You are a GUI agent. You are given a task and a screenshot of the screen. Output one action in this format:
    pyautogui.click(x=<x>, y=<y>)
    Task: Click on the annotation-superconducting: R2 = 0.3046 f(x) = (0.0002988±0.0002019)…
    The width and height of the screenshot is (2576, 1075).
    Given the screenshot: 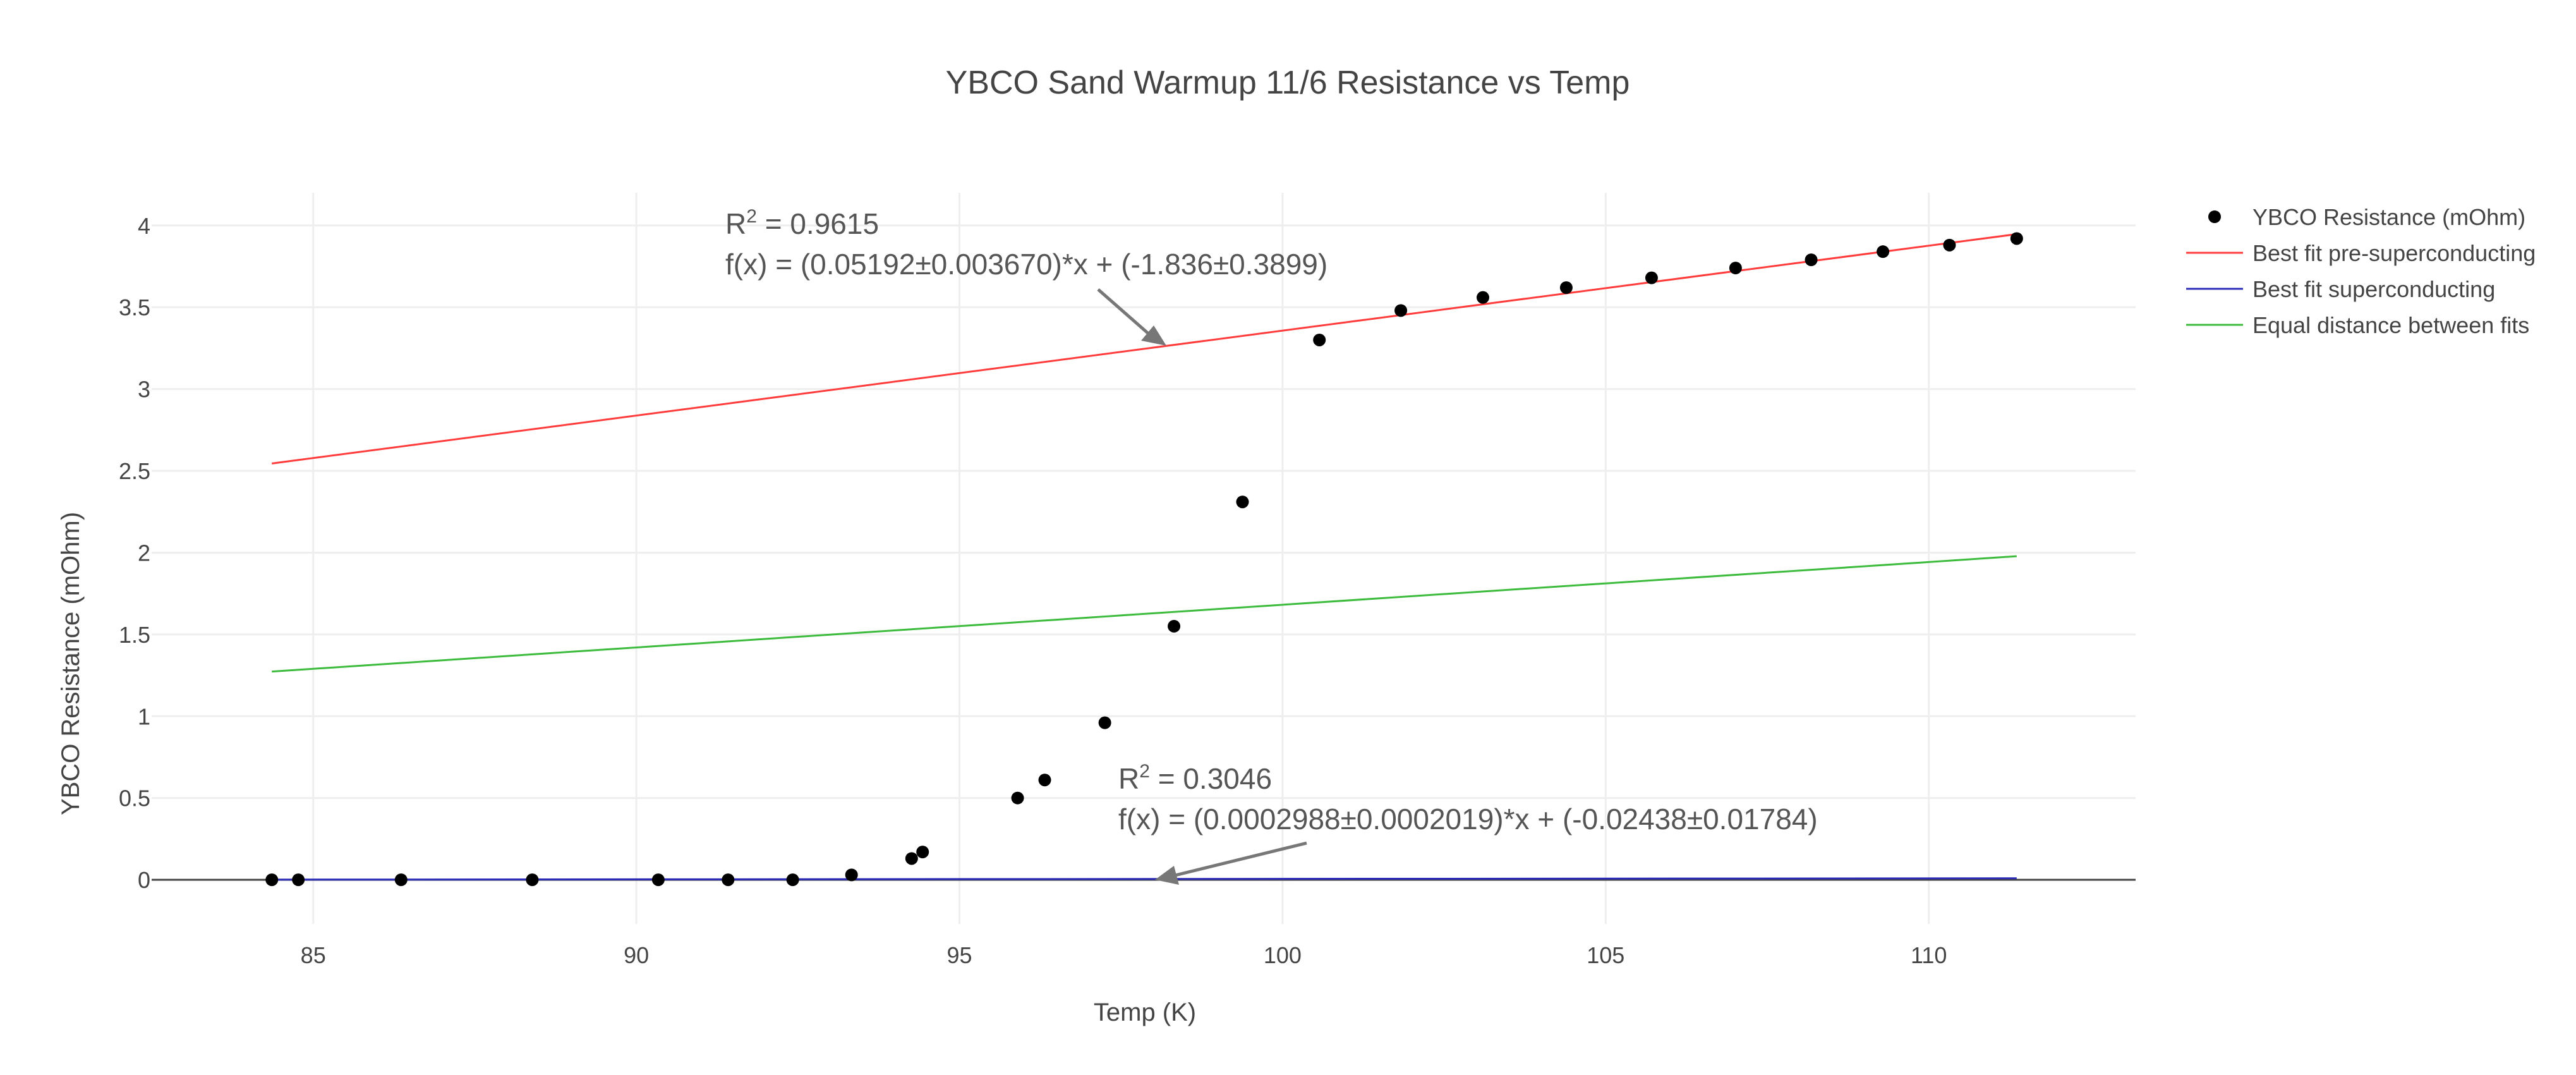 What is the action you would take?
    pyautogui.click(x=1468, y=823)
    